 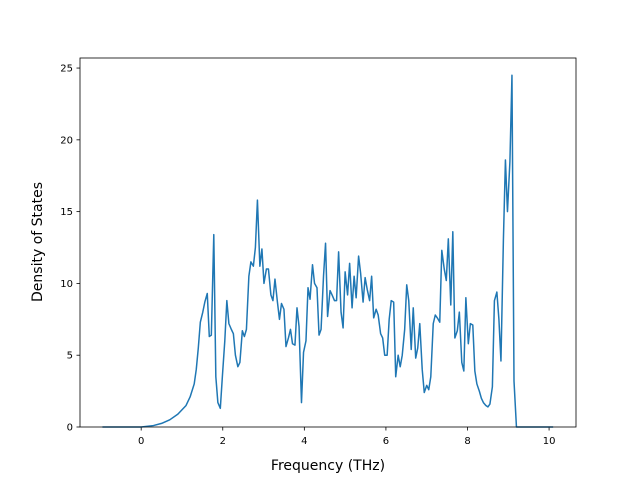 What do you see at coordinates (70, 356) in the screenshot?
I see `y-tick-label: 5` at bounding box center [70, 356].